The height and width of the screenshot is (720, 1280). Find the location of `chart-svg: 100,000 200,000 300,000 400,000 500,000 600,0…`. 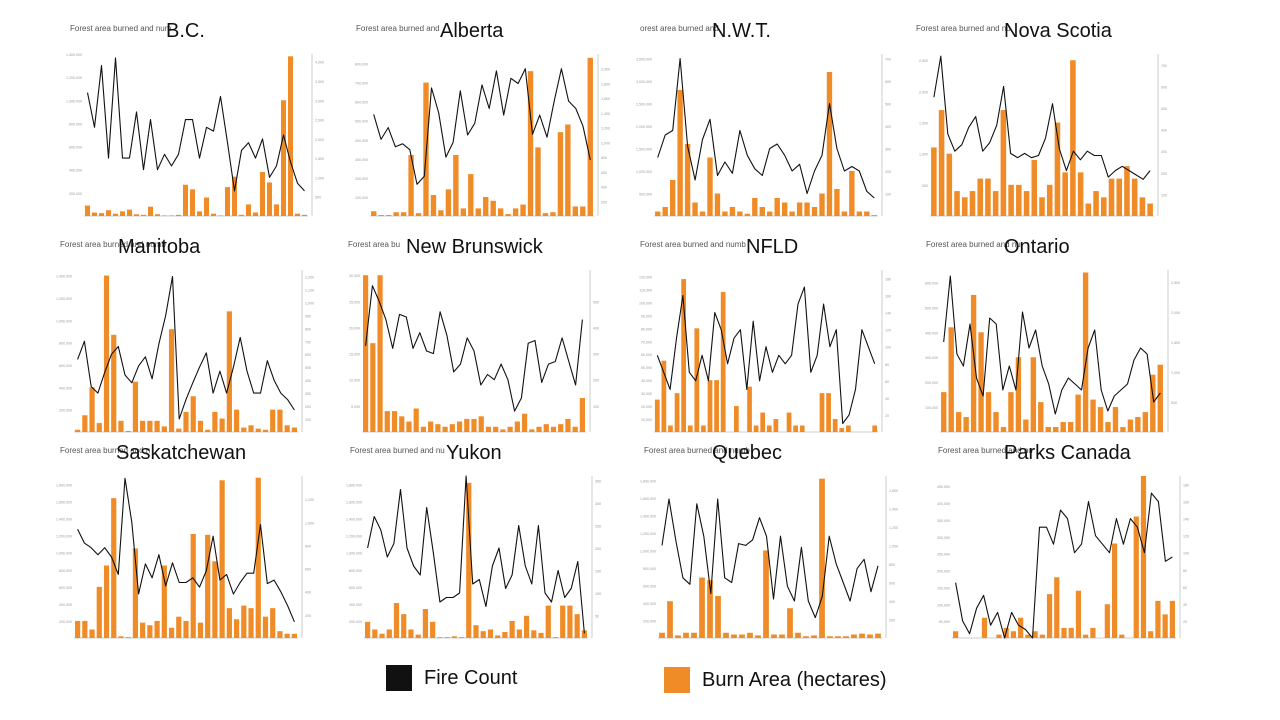

chart-svg: 100,000 200,000 300,000 400,000 500,000 600,0… is located at coordinates (1052, 351).